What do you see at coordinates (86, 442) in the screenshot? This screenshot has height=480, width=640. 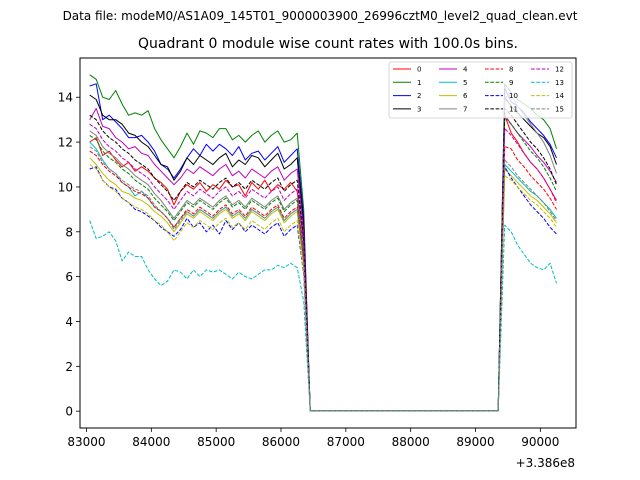 I see `x-tick-label: 83000` at bounding box center [86, 442].